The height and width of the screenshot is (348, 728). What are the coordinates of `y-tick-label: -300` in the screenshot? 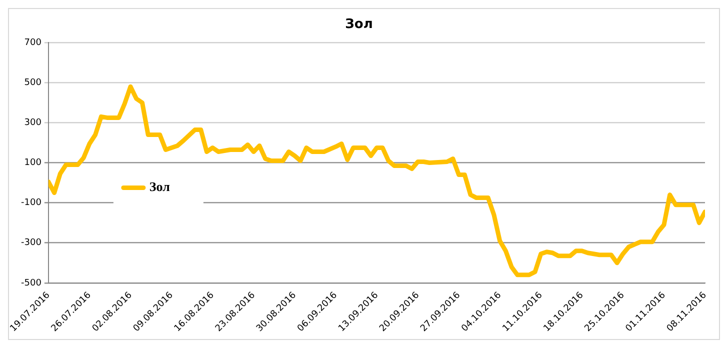 It's located at (31, 243).